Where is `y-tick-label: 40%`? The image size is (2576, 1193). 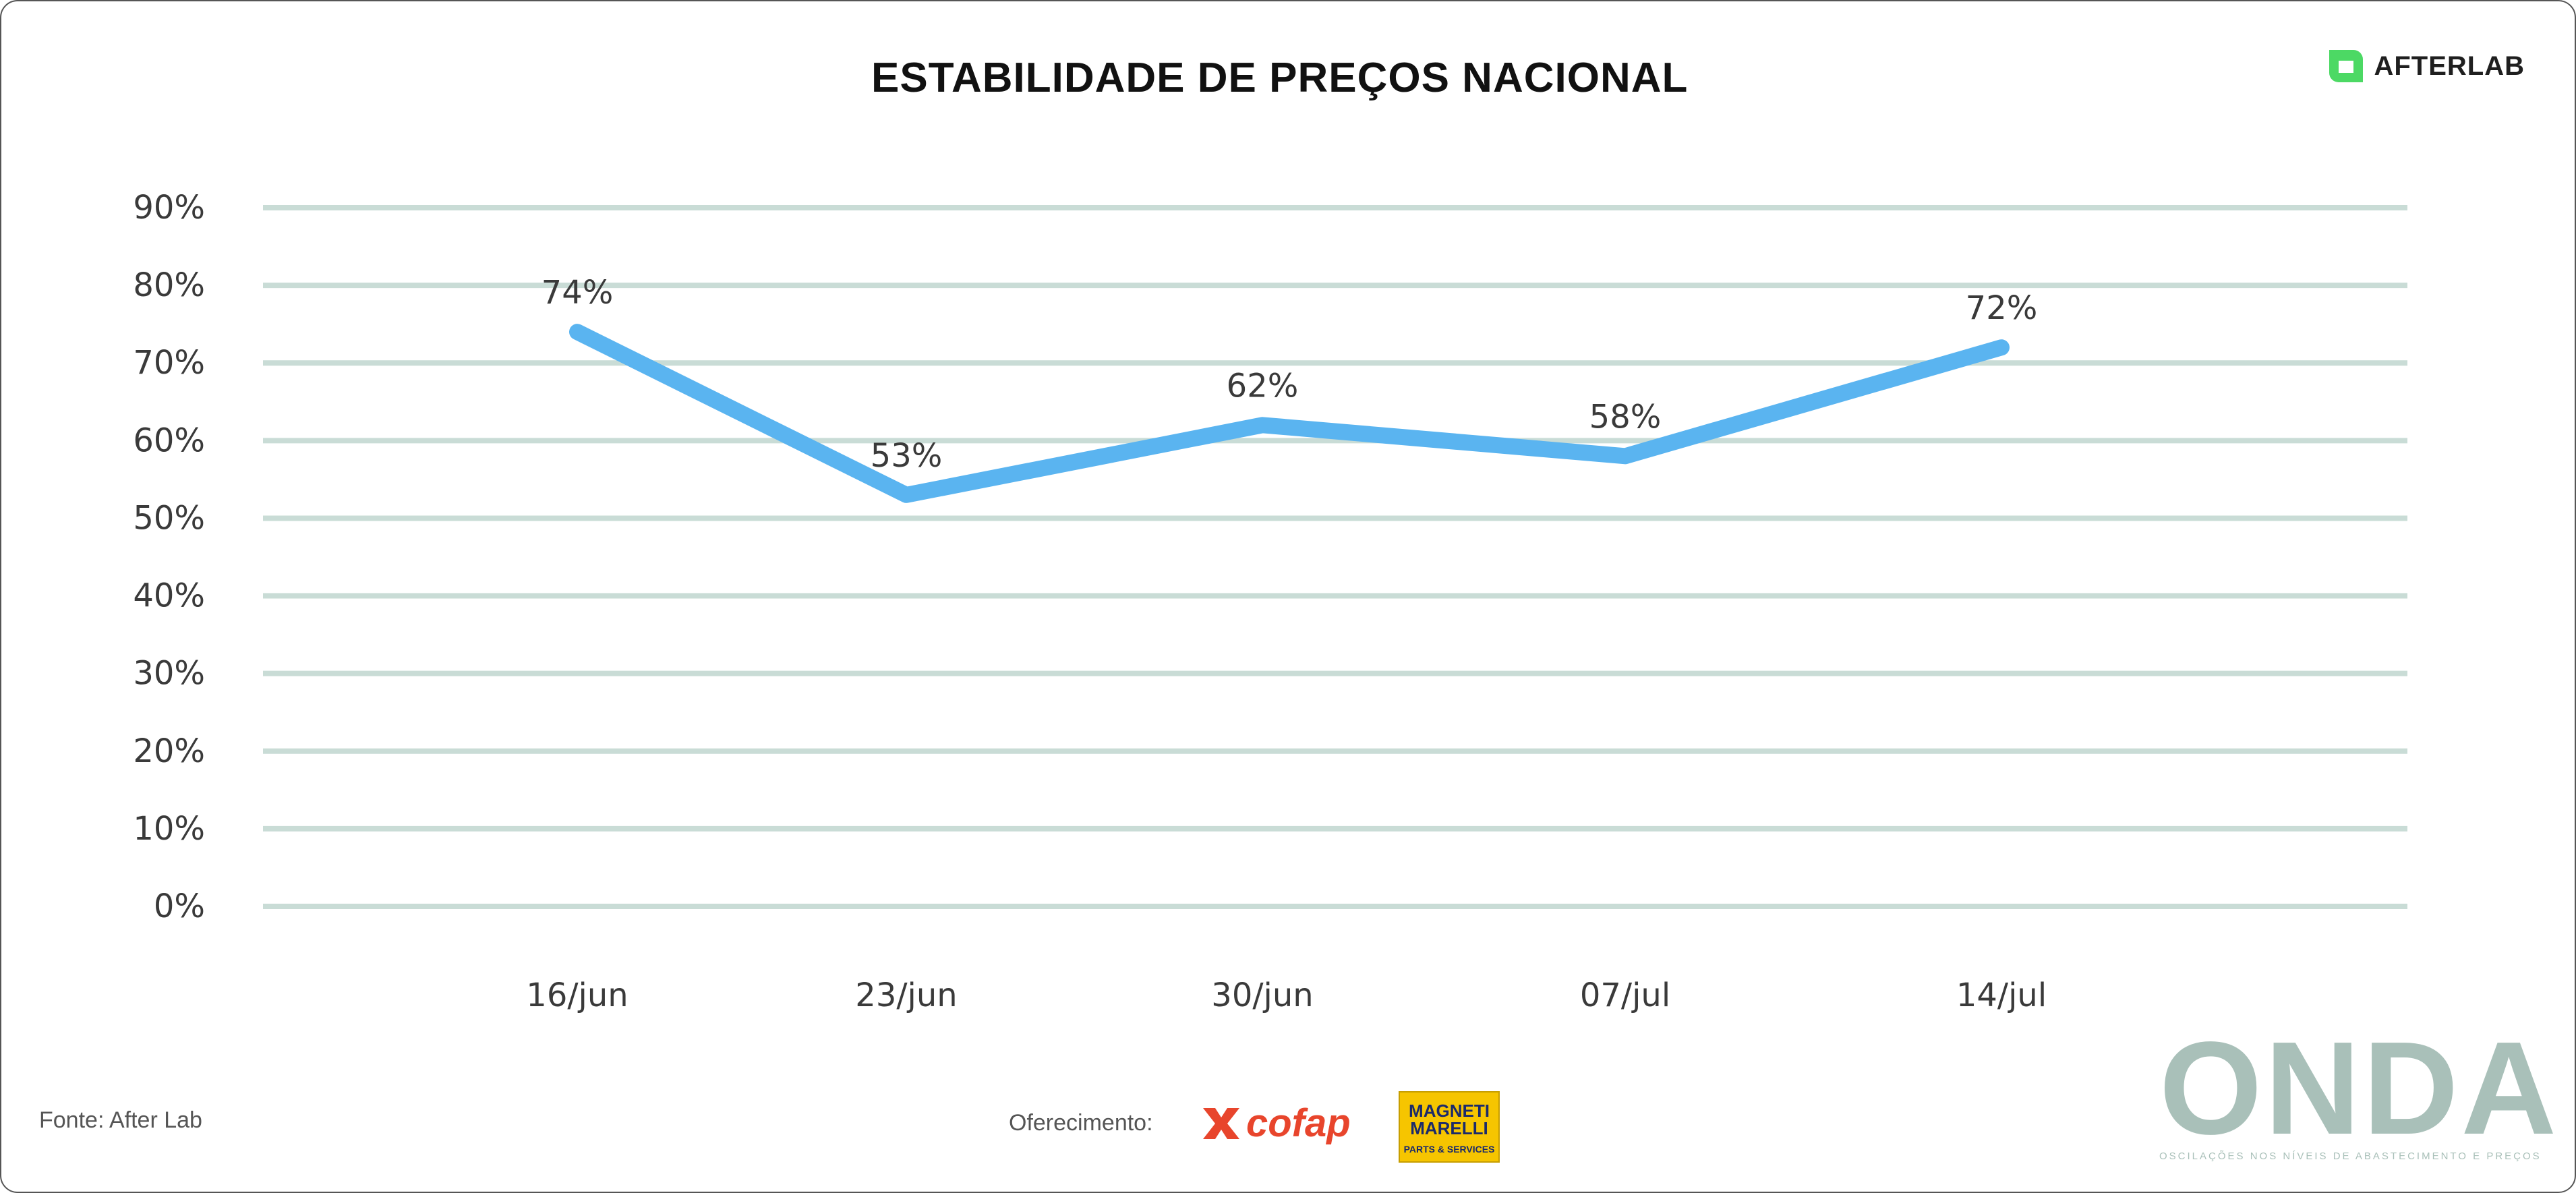 y-tick-label: 40% is located at coordinates (169, 596).